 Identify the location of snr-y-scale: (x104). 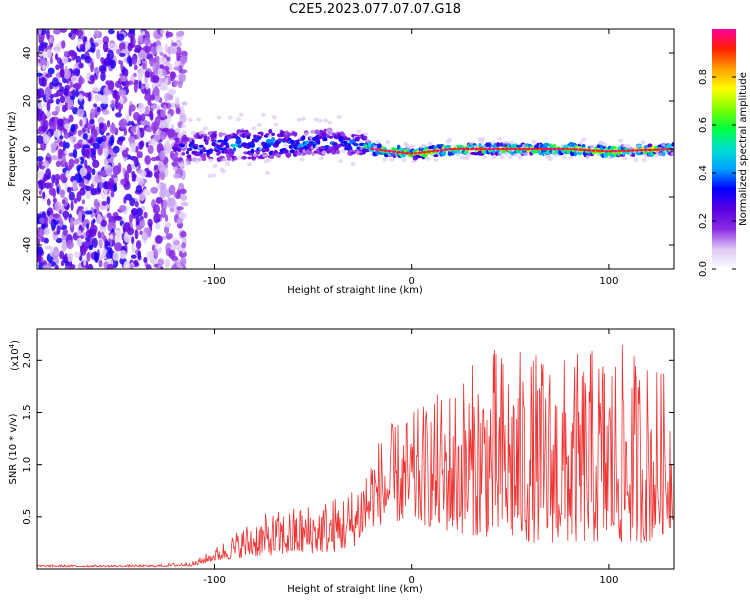
(14, 355).